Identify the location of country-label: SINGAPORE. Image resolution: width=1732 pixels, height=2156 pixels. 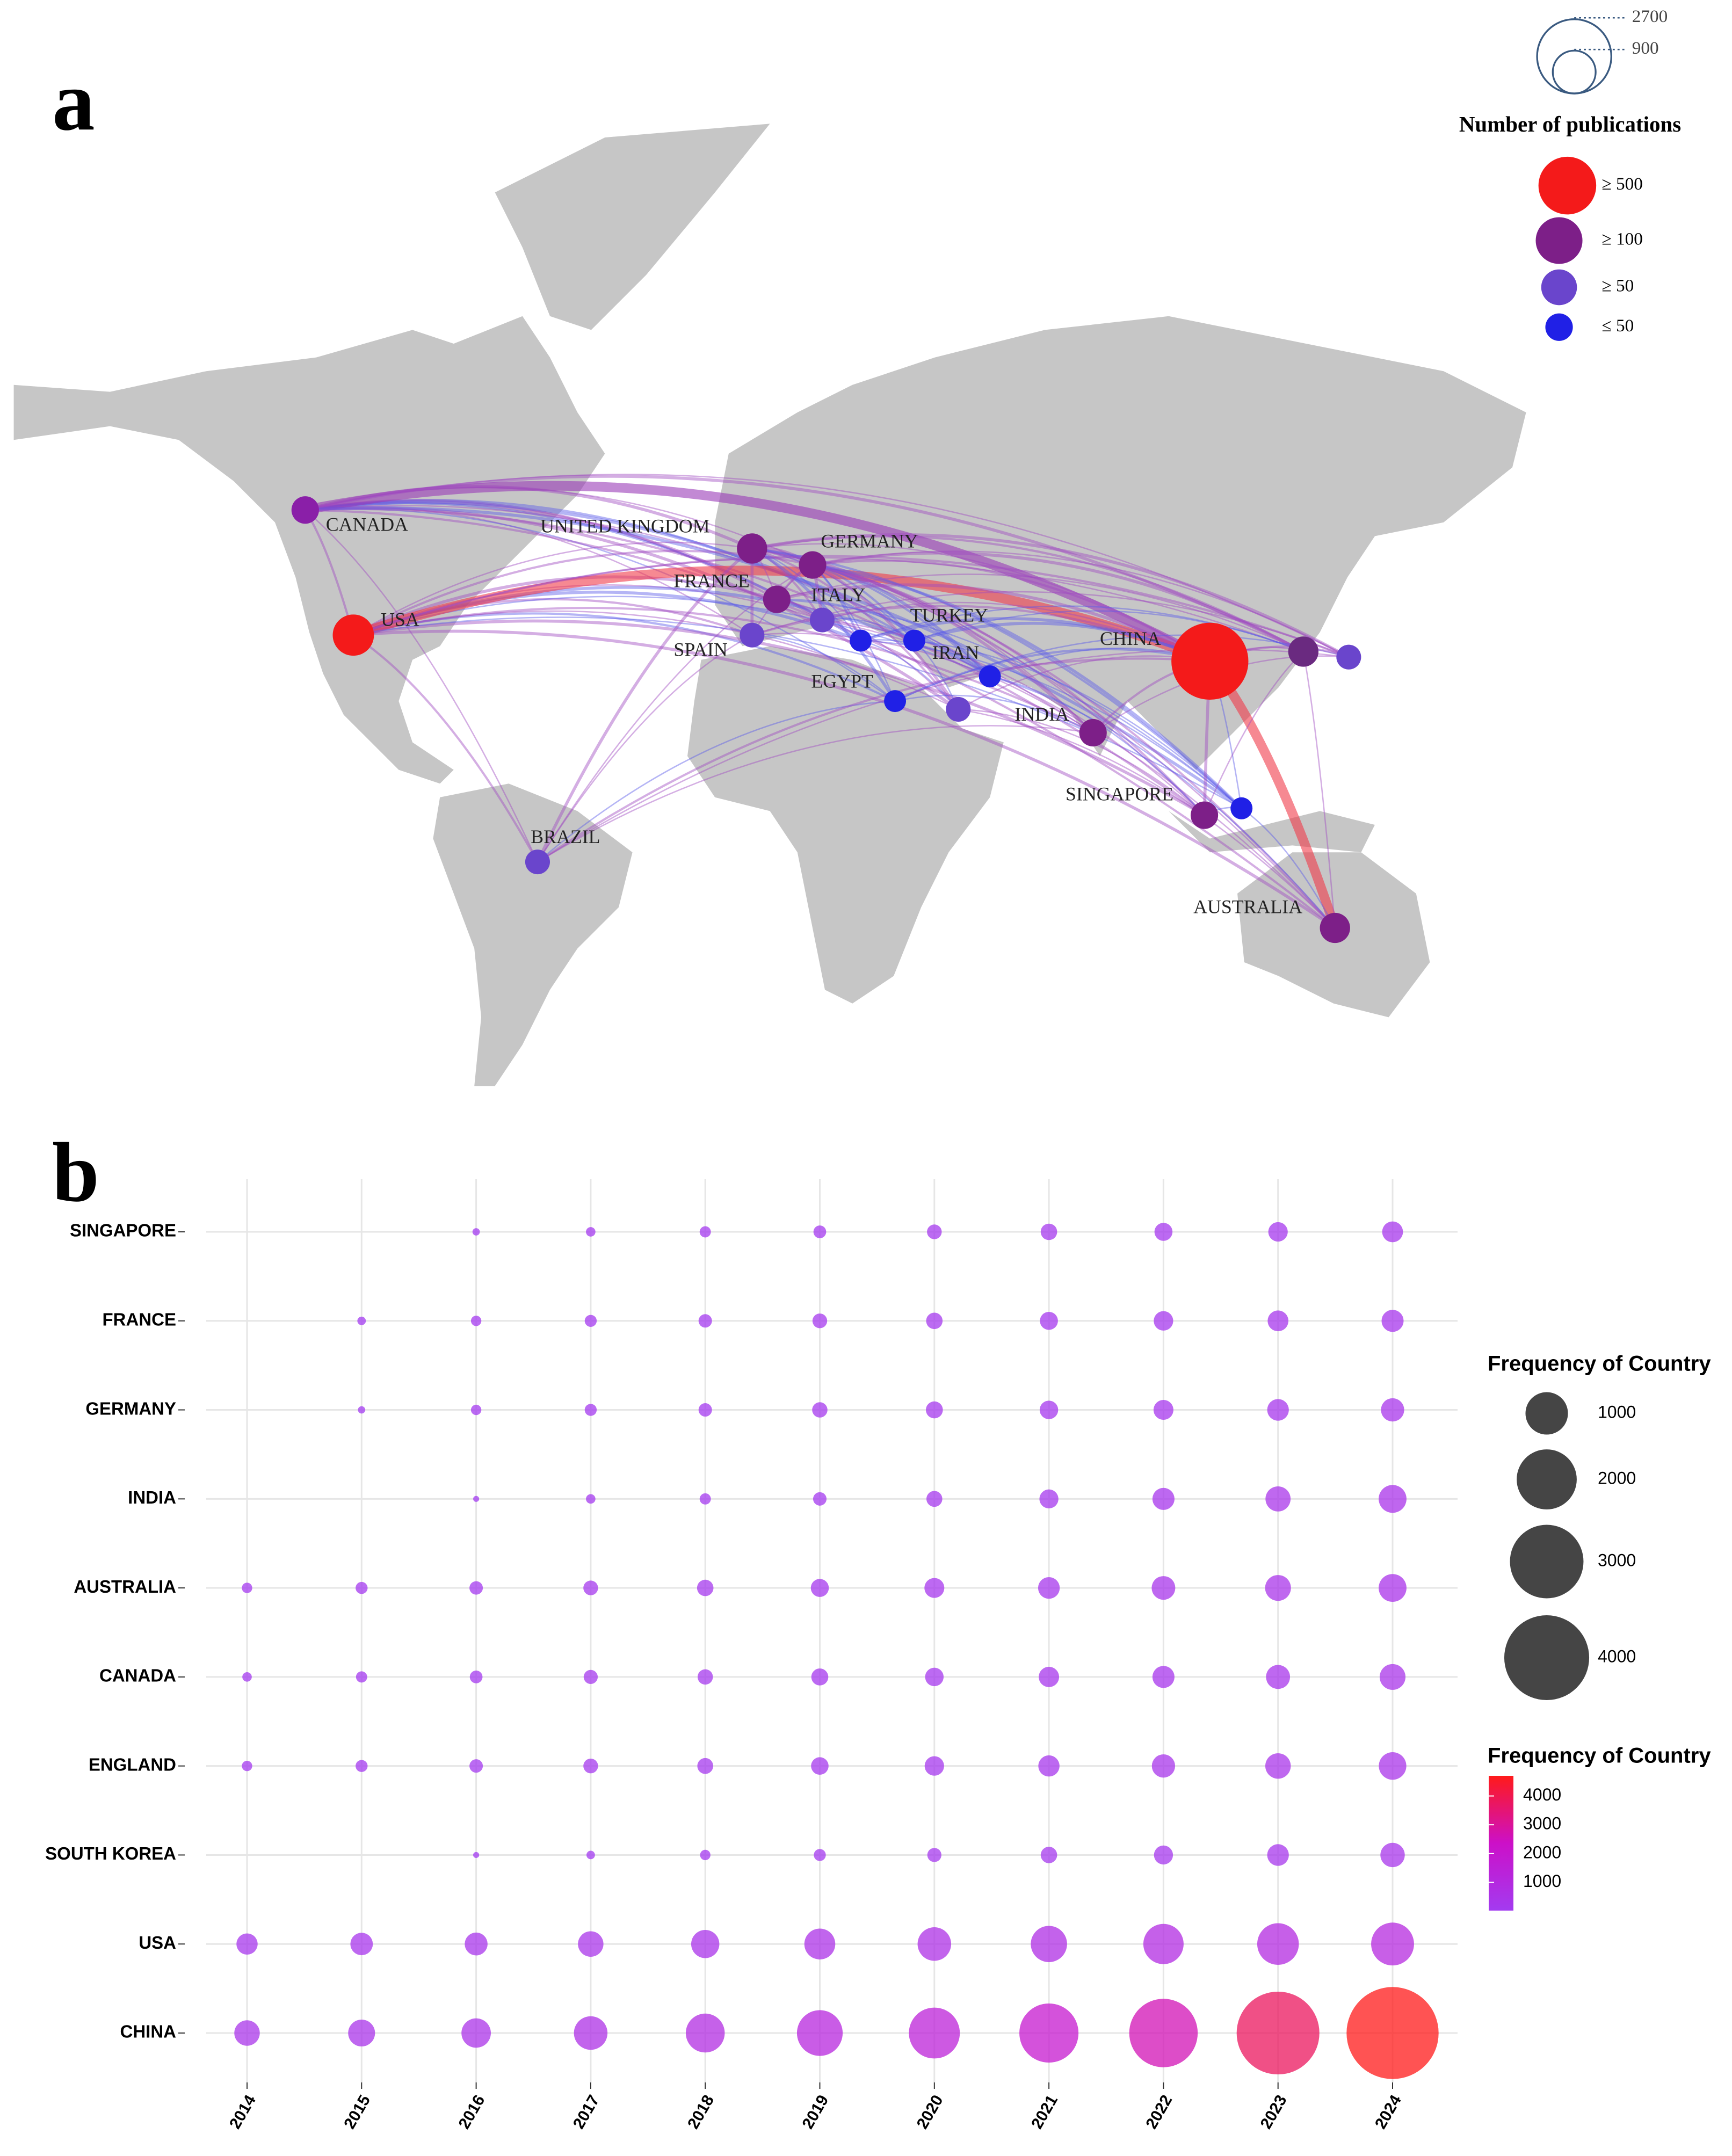
(1119, 793).